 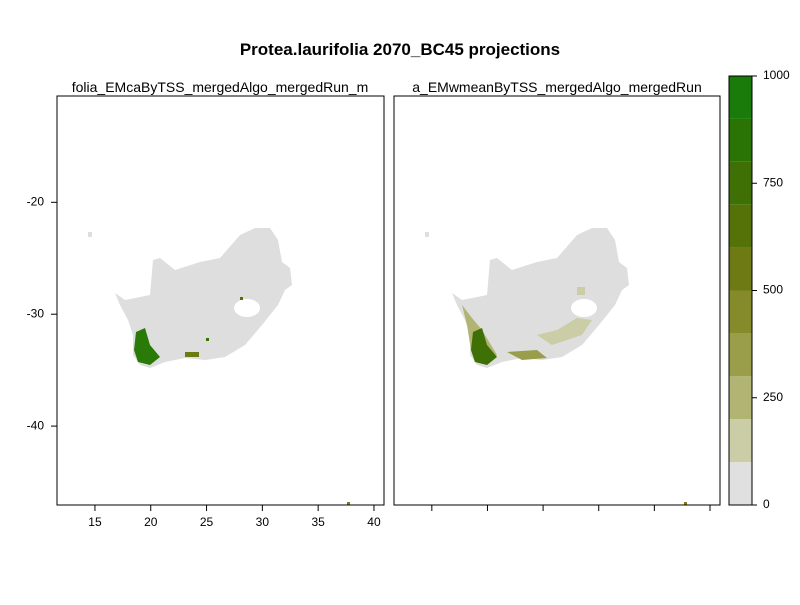 I want to click on colorbar-tick-label: 250, so click(x=773, y=397).